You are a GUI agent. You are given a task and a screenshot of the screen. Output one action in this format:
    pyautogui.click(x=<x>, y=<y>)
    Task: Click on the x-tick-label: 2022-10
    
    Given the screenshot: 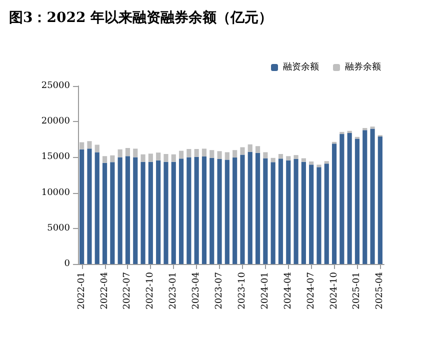 What is the action you would take?
    pyautogui.click(x=151, y=291)
    